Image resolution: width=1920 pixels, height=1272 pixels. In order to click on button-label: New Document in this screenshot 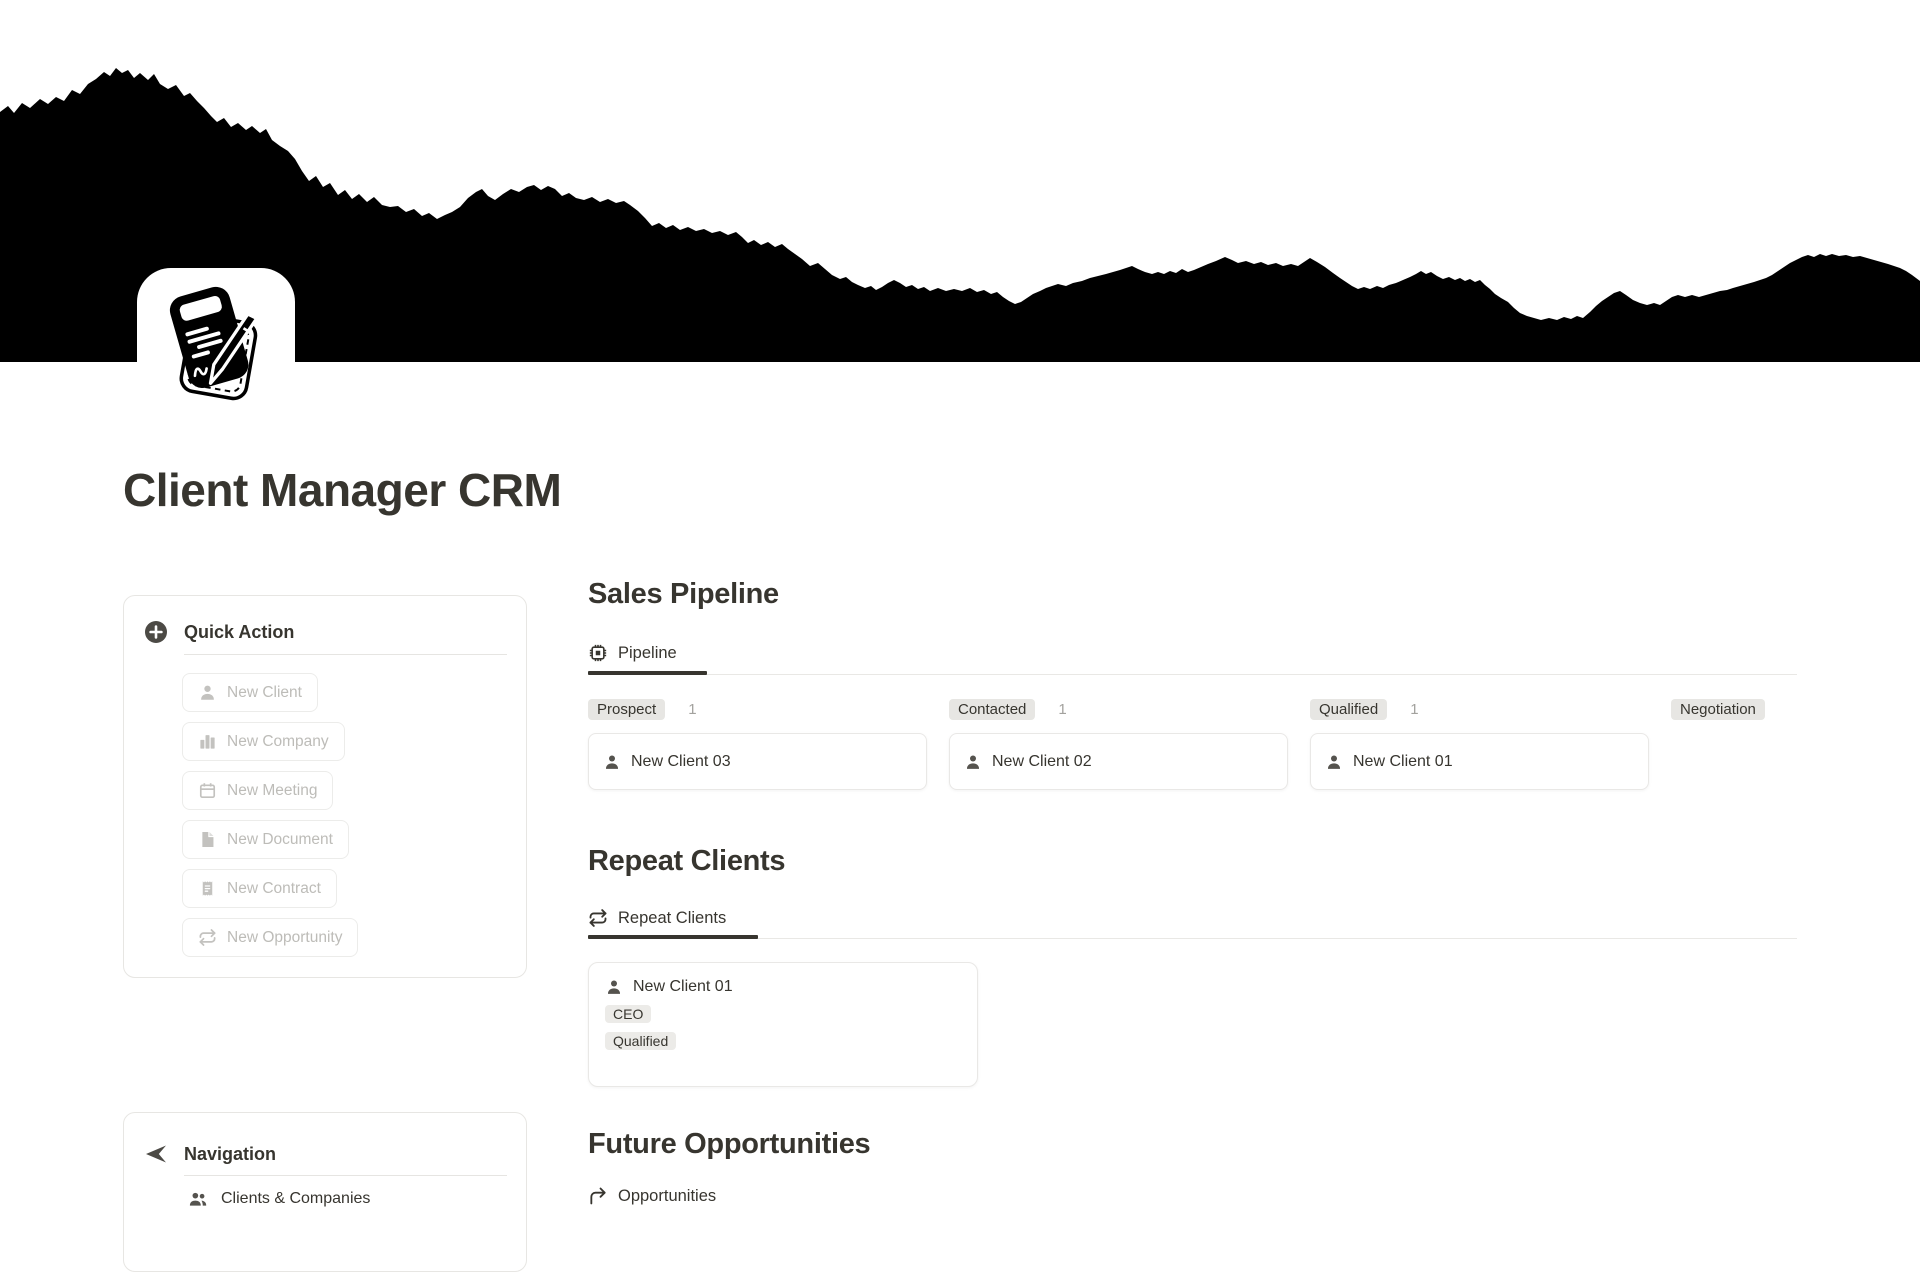, I will do `click(280, 839)`.